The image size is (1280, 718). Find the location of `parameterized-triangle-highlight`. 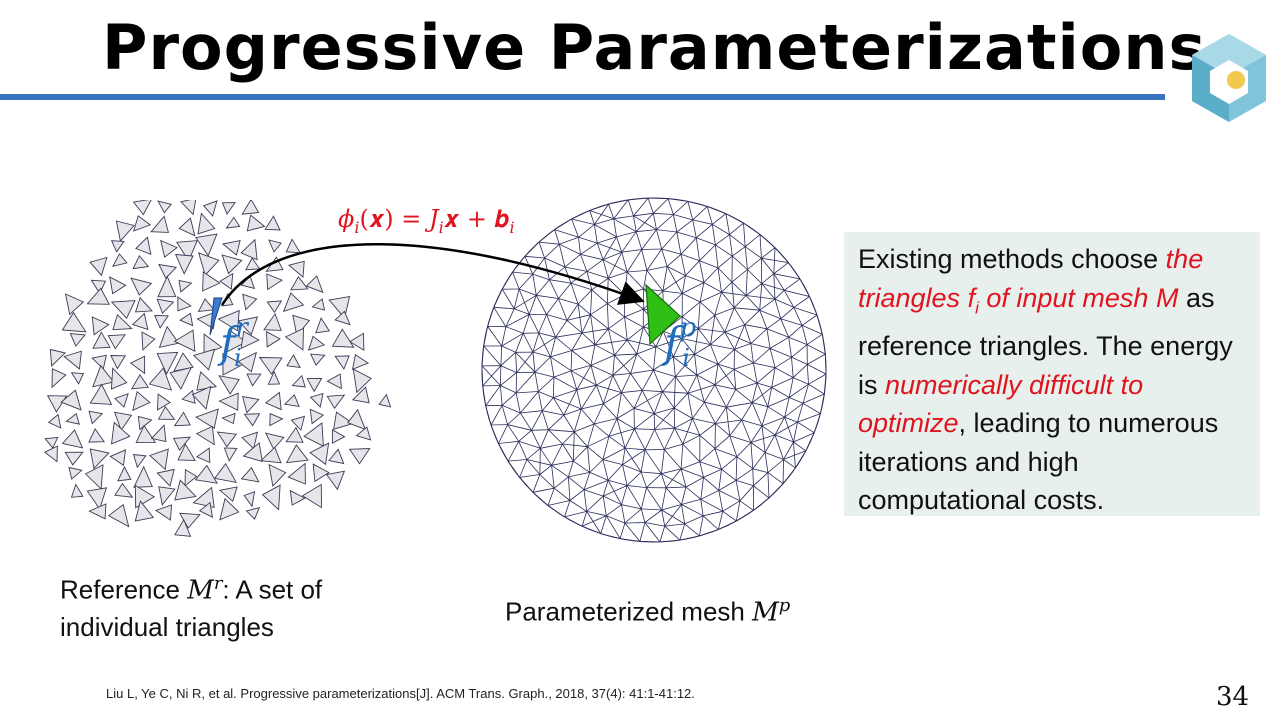

parameterized-triangle-highlight is located at coordinates (663, 314).